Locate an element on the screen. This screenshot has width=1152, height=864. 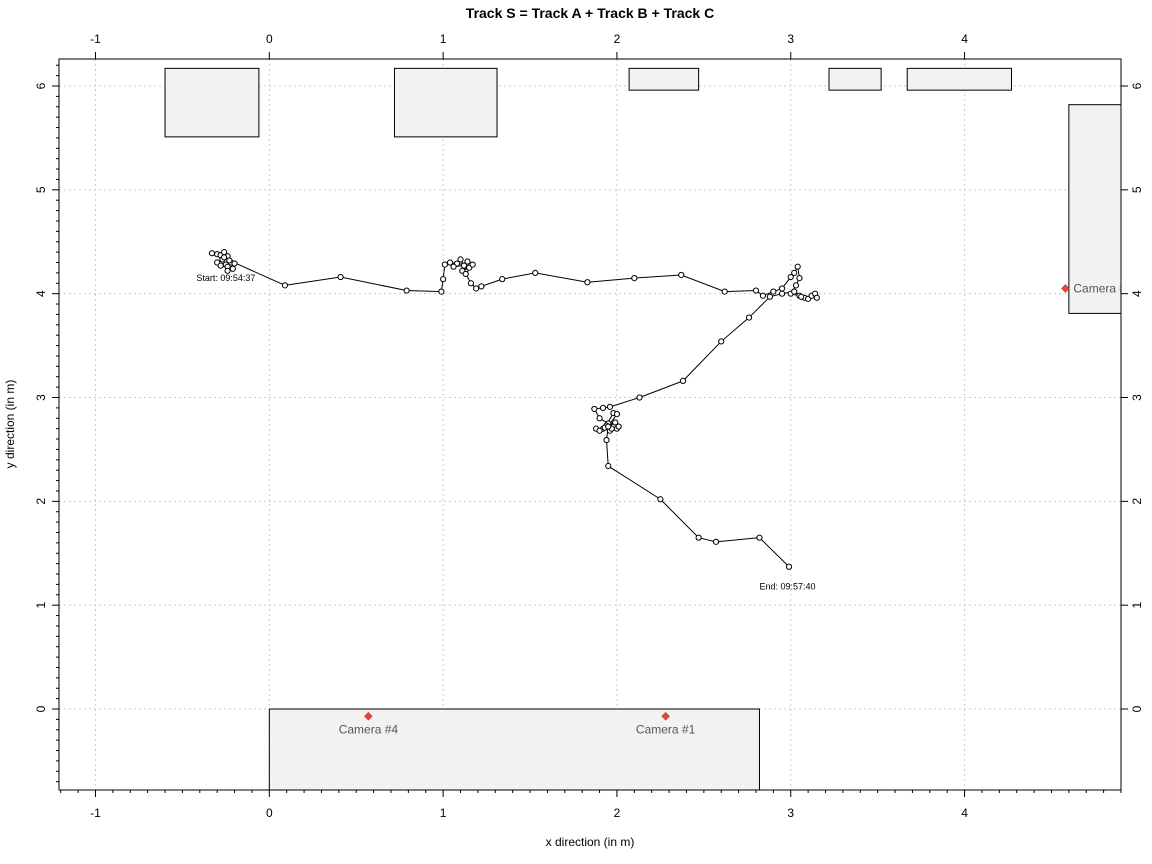
camera-label: Camera #4 is located at coordinates (369, 729).